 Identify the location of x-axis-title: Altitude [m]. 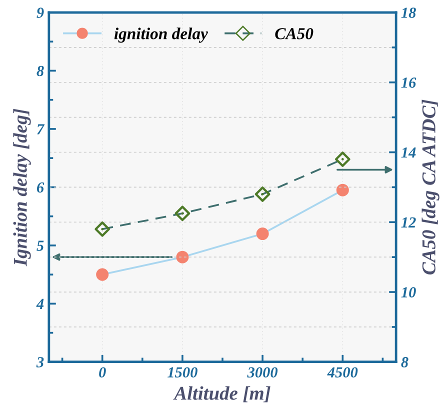
(221, 394).